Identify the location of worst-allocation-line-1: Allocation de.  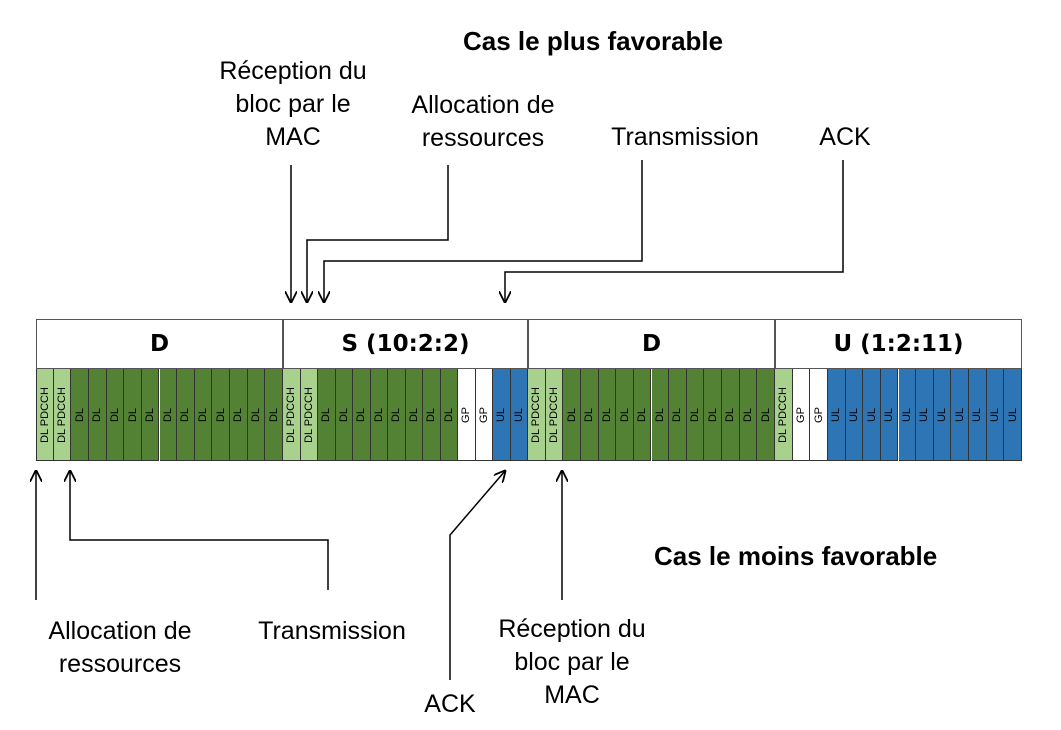
(120, 631).